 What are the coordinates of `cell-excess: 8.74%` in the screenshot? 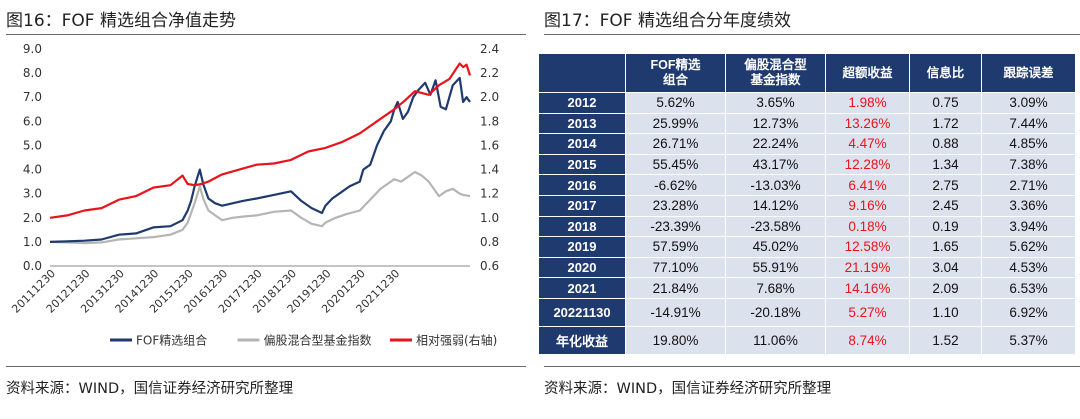 It's located at (867, 340).